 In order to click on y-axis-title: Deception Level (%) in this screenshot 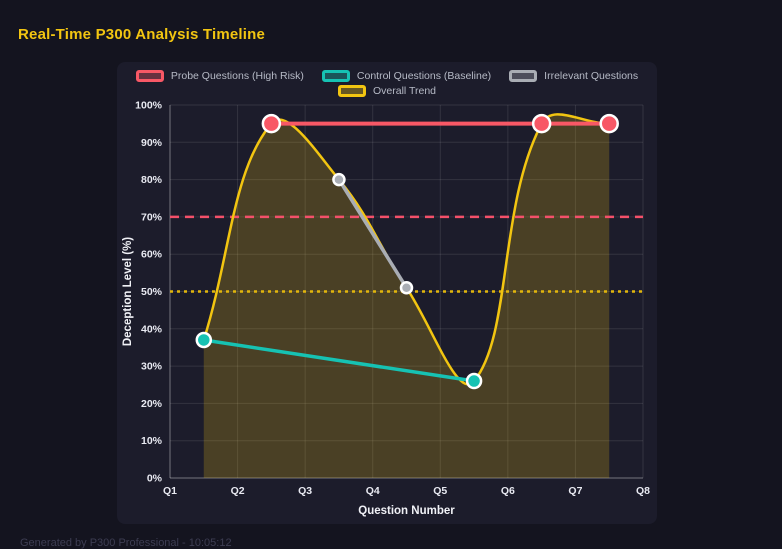, I will do `click(128, 291)`.